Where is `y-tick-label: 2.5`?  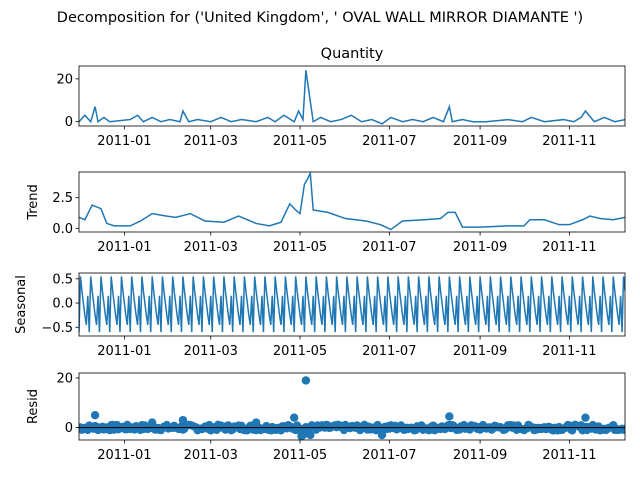 y-tick-label: 2.5 is located at coordinates (62, 198).